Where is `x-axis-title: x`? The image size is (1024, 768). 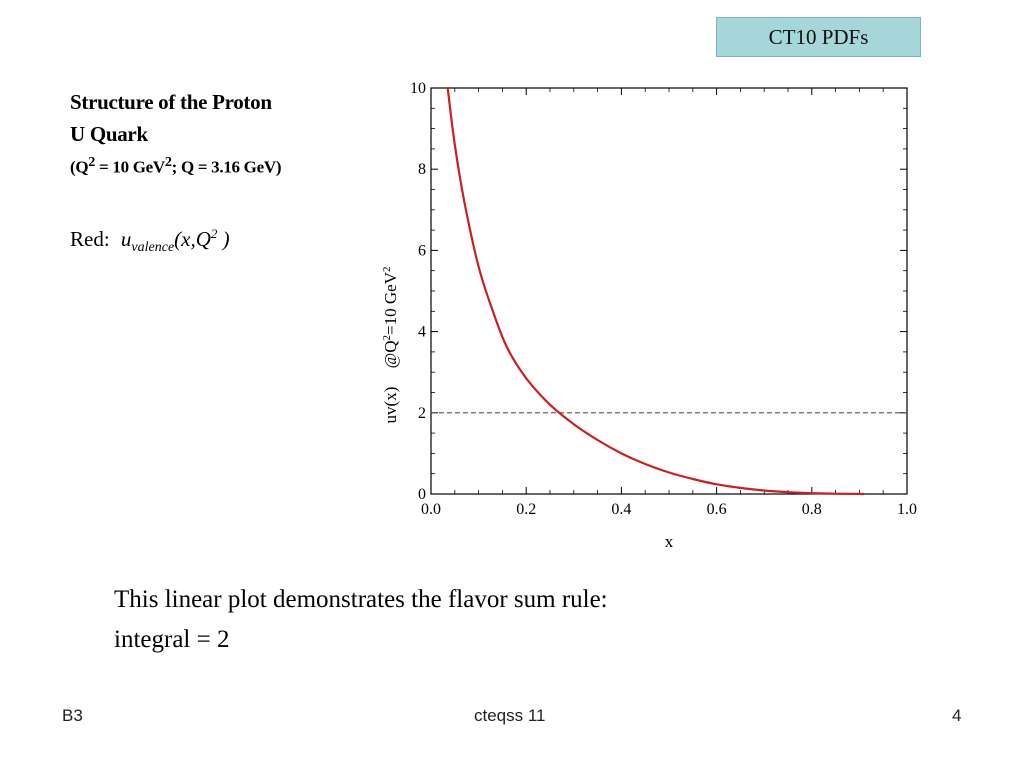 x-axis-title: x is located at coordinates (669, 541).